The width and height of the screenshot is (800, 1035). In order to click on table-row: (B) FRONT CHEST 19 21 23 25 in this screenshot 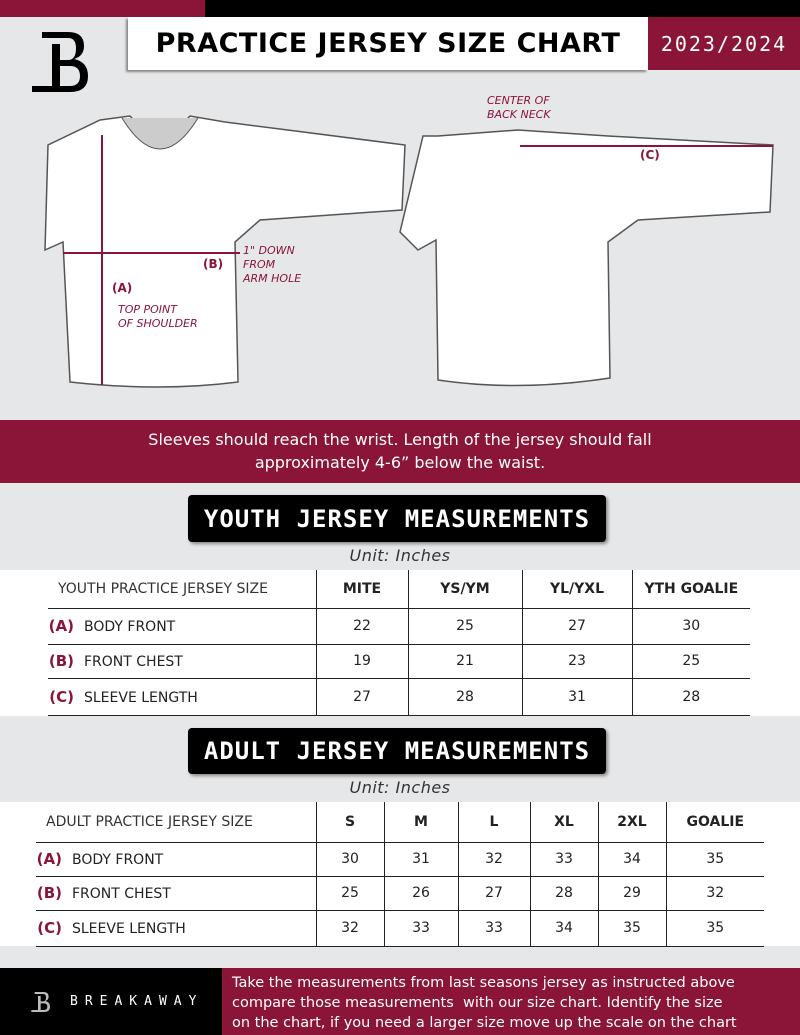, I will do `click(399, 661)`.